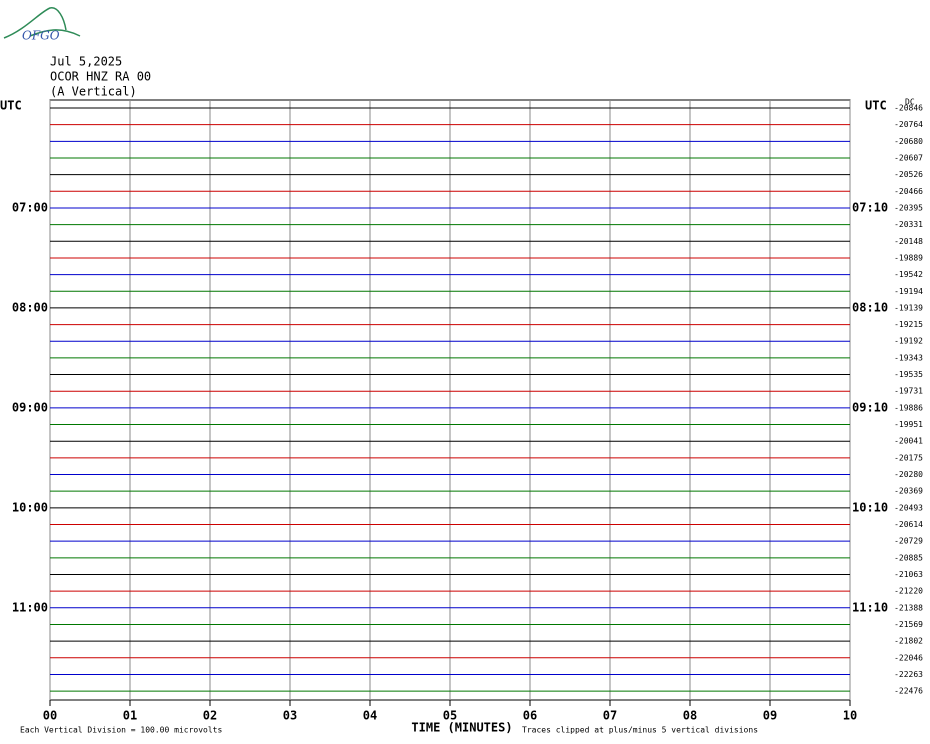  I want to click on logo-text: OFGO, so click(41, 36).